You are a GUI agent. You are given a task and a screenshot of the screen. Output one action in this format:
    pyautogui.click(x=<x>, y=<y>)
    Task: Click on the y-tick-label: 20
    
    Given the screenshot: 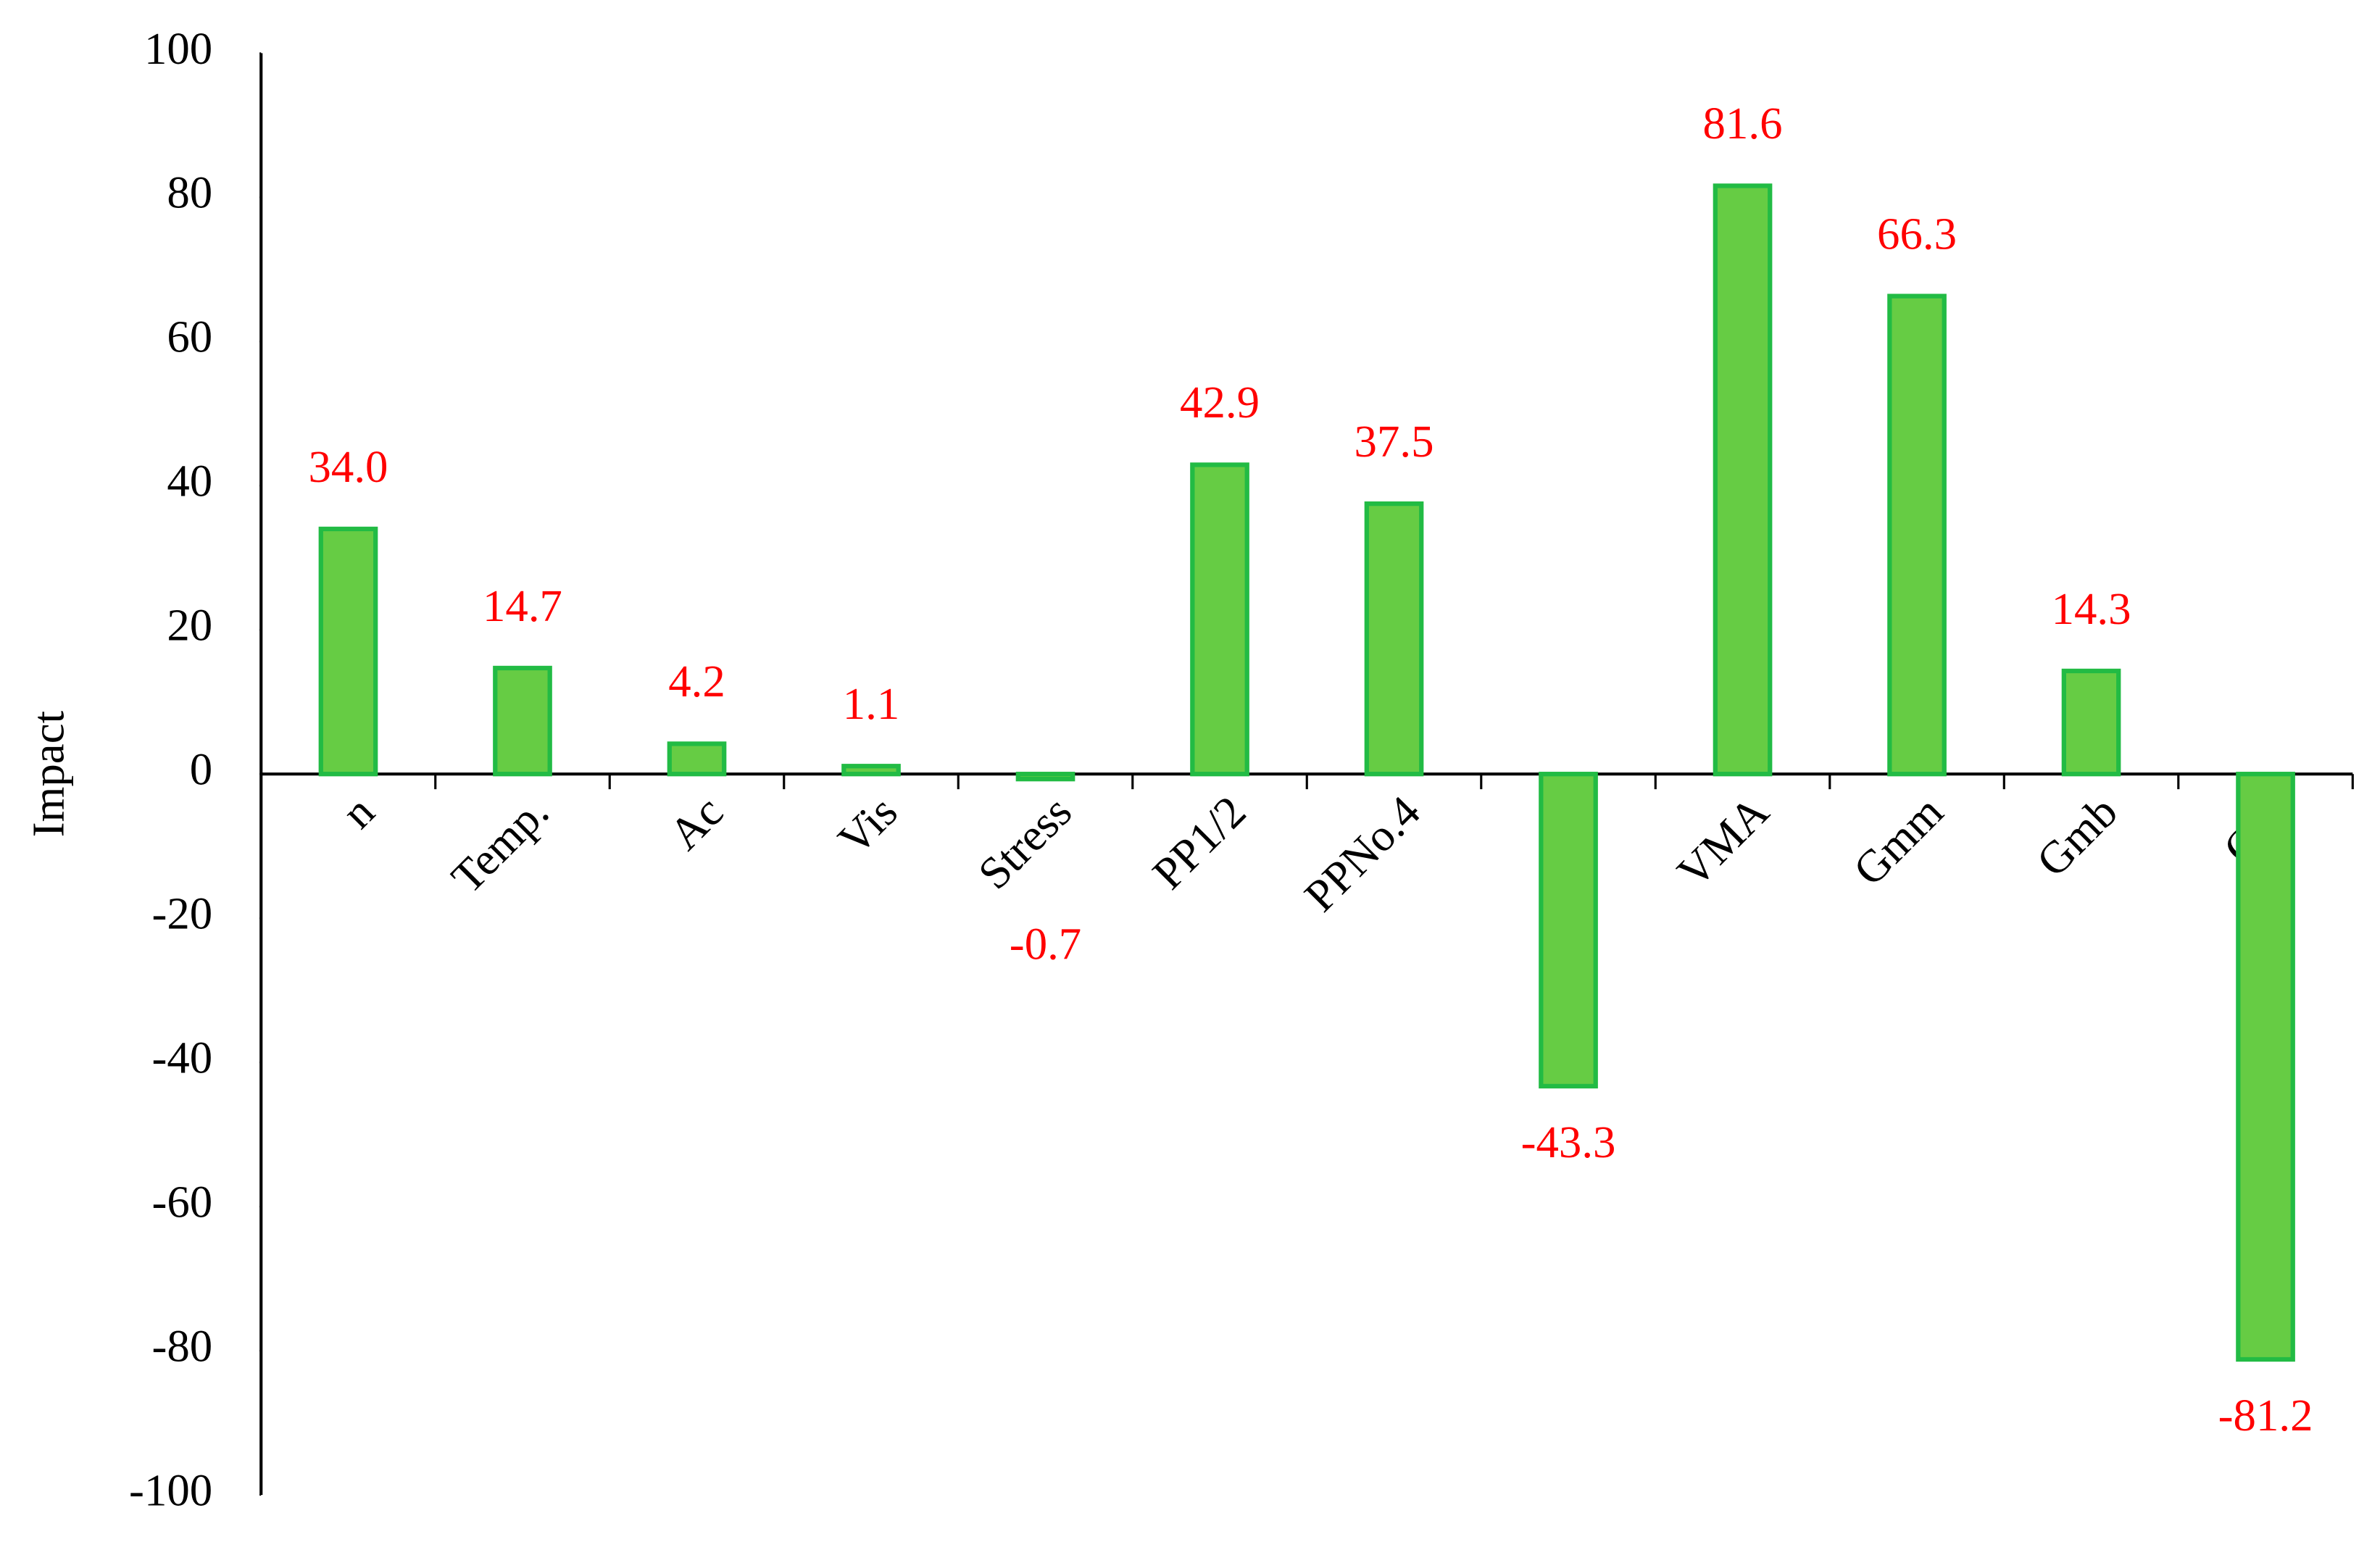 What is the action you would take?
    pyautogui.click(x=189, y=625)
    